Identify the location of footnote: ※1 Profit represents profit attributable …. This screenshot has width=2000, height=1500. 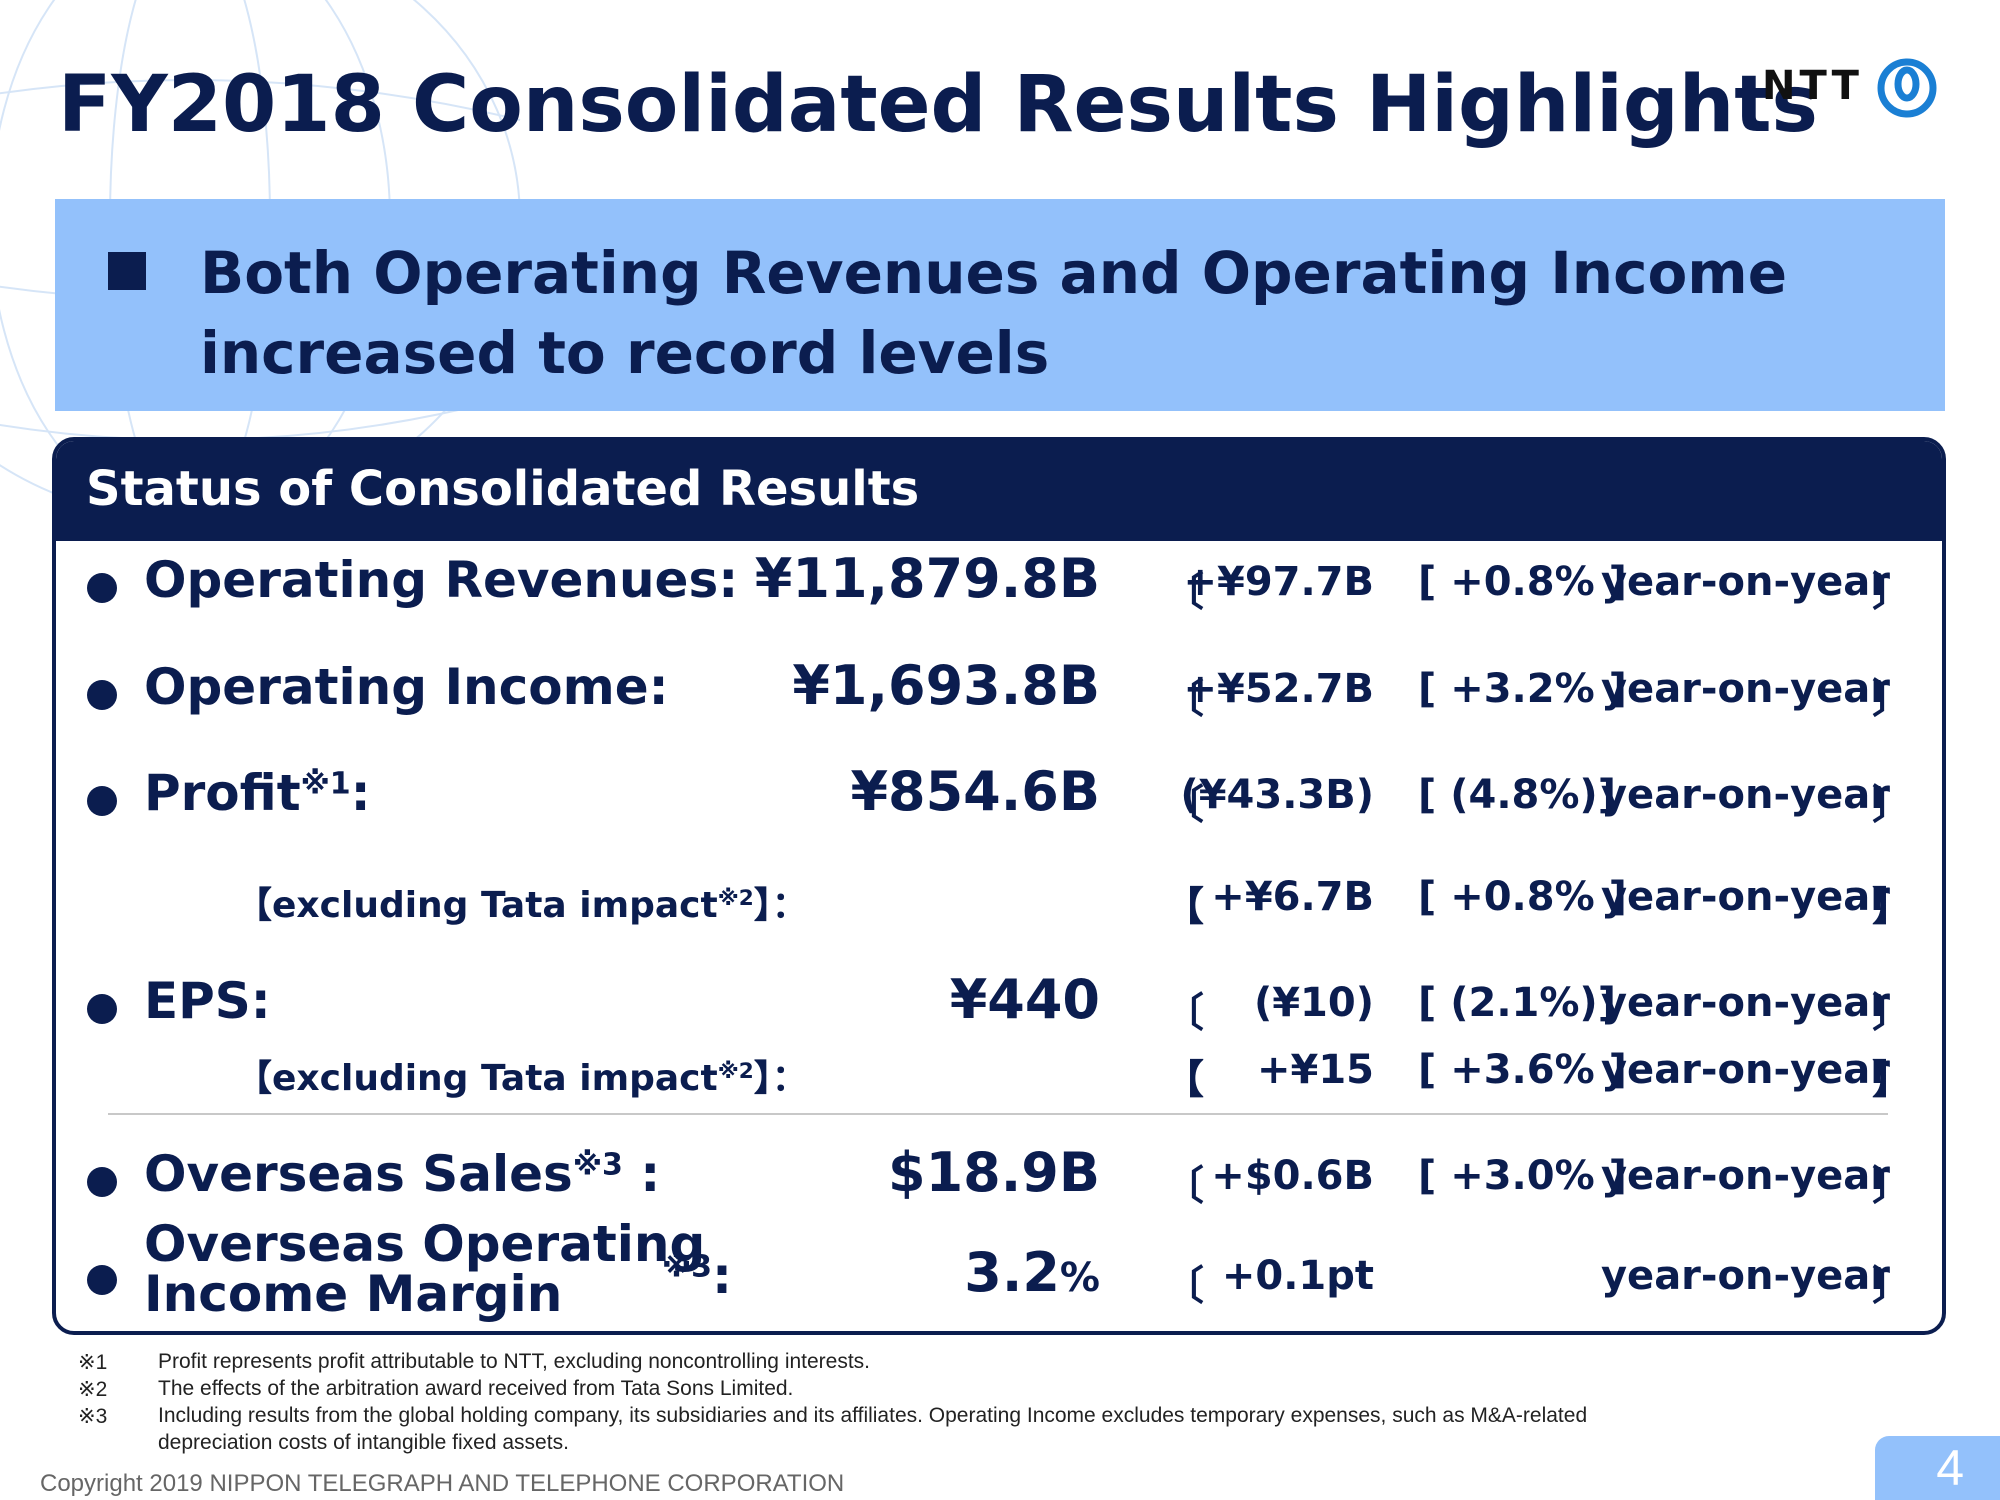
(474, 1362).